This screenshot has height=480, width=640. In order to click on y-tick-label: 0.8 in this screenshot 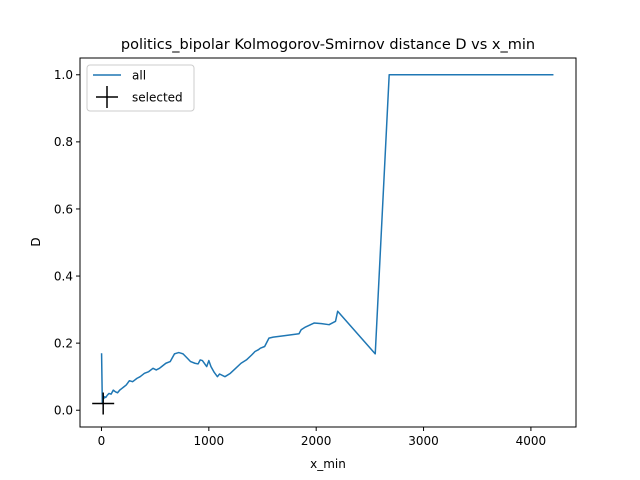, I will do `click(63, 142)`.